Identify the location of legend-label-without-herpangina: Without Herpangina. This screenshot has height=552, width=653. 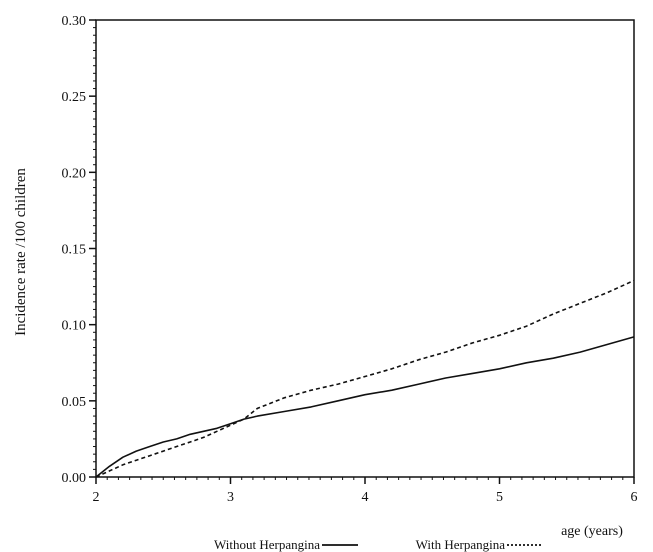
(267, 544).